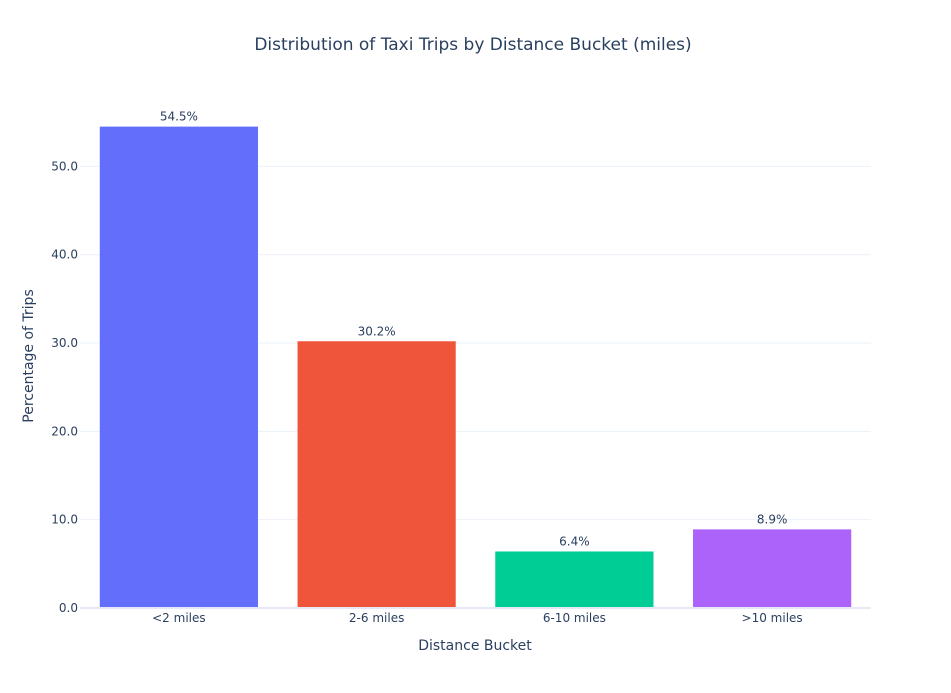  I want to click on y-tick-label: 10.0, so click(64, 520).